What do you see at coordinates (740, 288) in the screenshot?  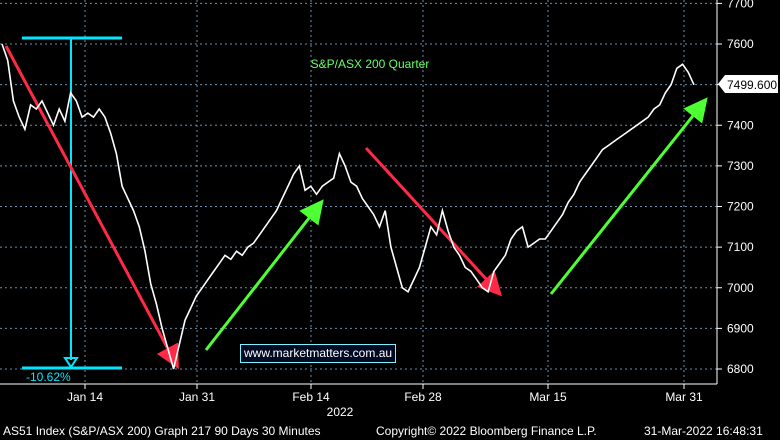 I see `y-tick-label: 7000` at bounding box center [740, 288].